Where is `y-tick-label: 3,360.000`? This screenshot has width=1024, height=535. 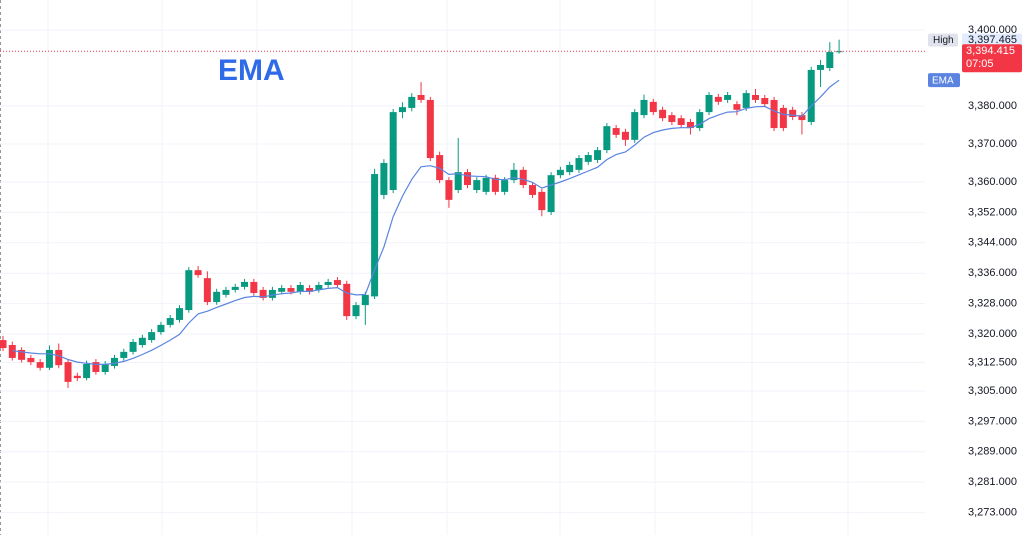
y-tick-label: 3,360.000 is located at coordinates (992, 182).